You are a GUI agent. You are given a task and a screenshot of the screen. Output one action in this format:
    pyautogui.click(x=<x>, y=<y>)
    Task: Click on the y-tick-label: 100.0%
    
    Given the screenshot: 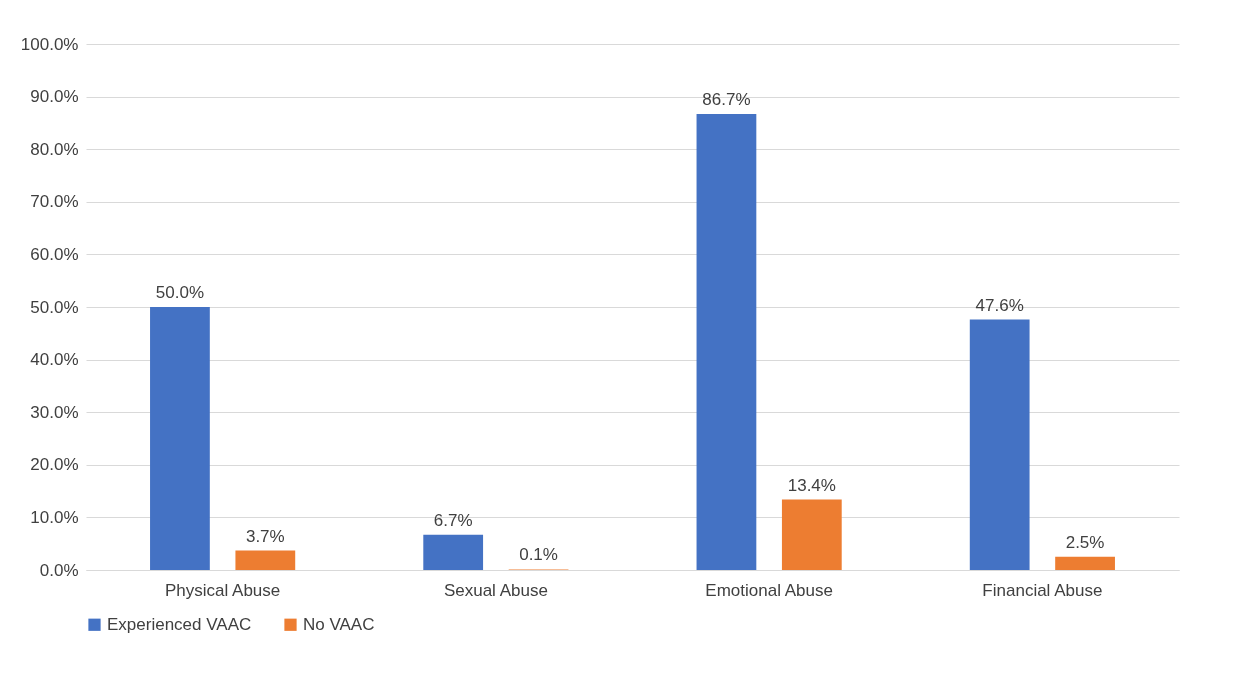 What is the action you would take?
    pyautogui.click(x=49, y=44)
    